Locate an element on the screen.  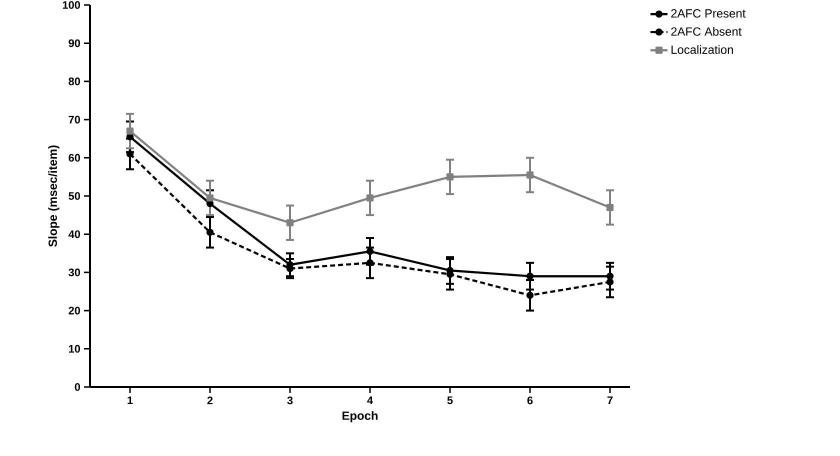
legend-label: 2AFC Present is located at coordinates (708, 13).